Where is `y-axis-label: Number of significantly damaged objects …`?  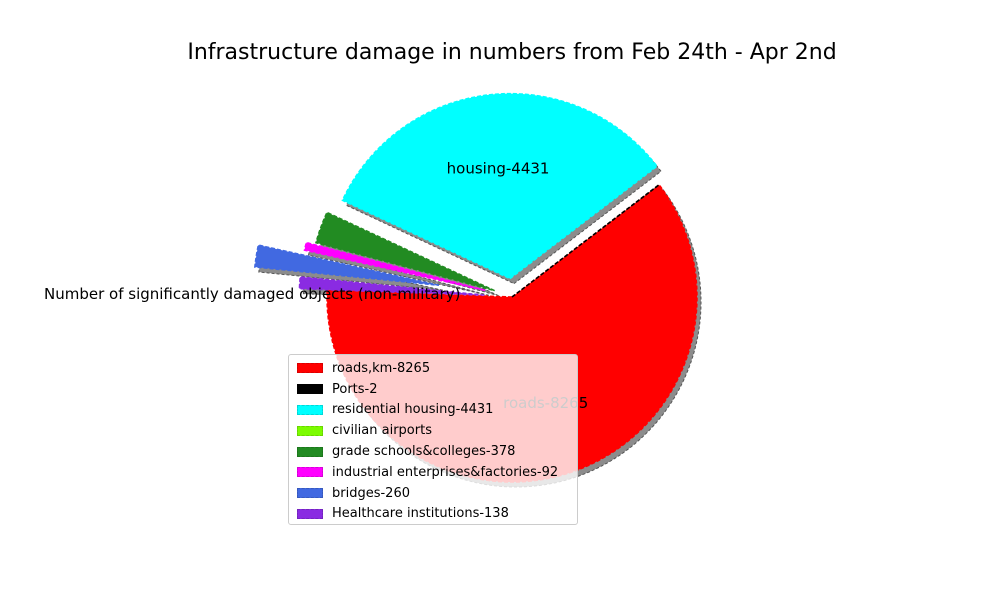 y-axis-label: Number of significantly damaged objects … is located at coordinates (252, 294).